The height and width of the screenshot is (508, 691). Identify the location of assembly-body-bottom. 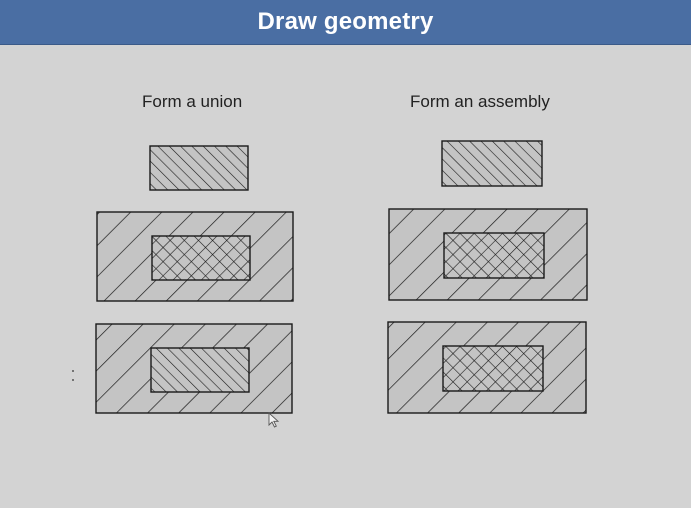
(487, 367).